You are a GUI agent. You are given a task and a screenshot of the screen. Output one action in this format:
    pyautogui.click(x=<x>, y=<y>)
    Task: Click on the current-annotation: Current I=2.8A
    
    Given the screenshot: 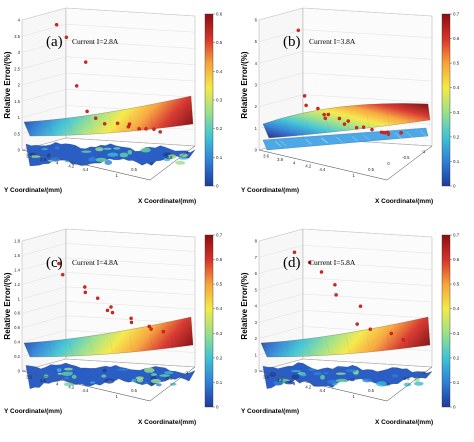 What is the action you would take?
    pyautogui.click(x=95, y=41)
    